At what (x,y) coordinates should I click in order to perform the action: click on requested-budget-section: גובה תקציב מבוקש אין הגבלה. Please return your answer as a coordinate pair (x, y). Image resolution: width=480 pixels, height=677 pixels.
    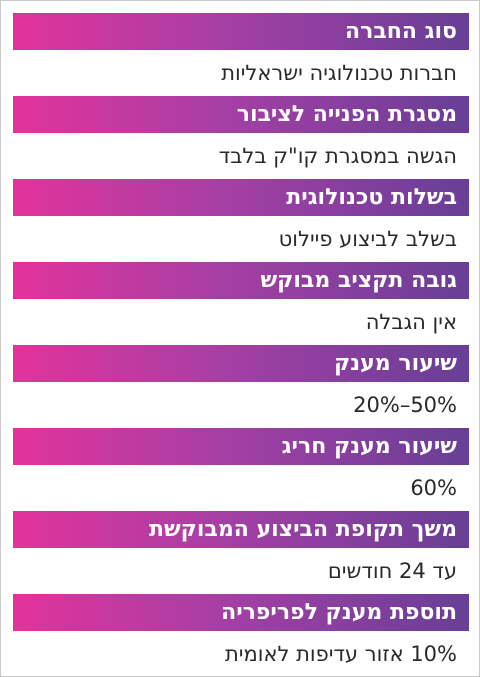
    Looking at the image, I should click on (241, 303).